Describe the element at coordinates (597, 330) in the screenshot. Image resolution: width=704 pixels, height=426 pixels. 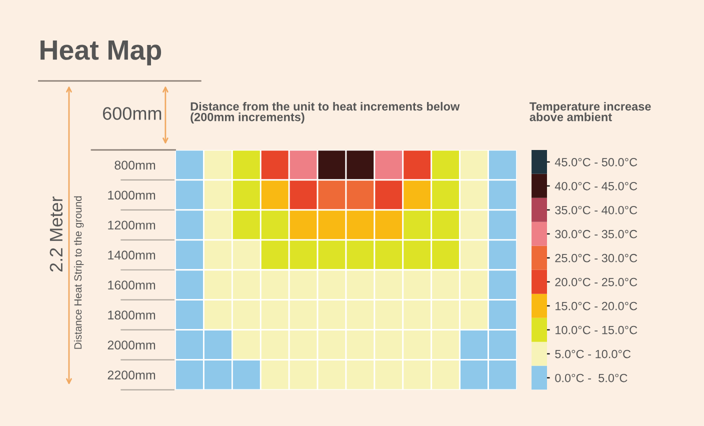
I see `color-bar-label: 10.0°C - 15.0°C` at that location.